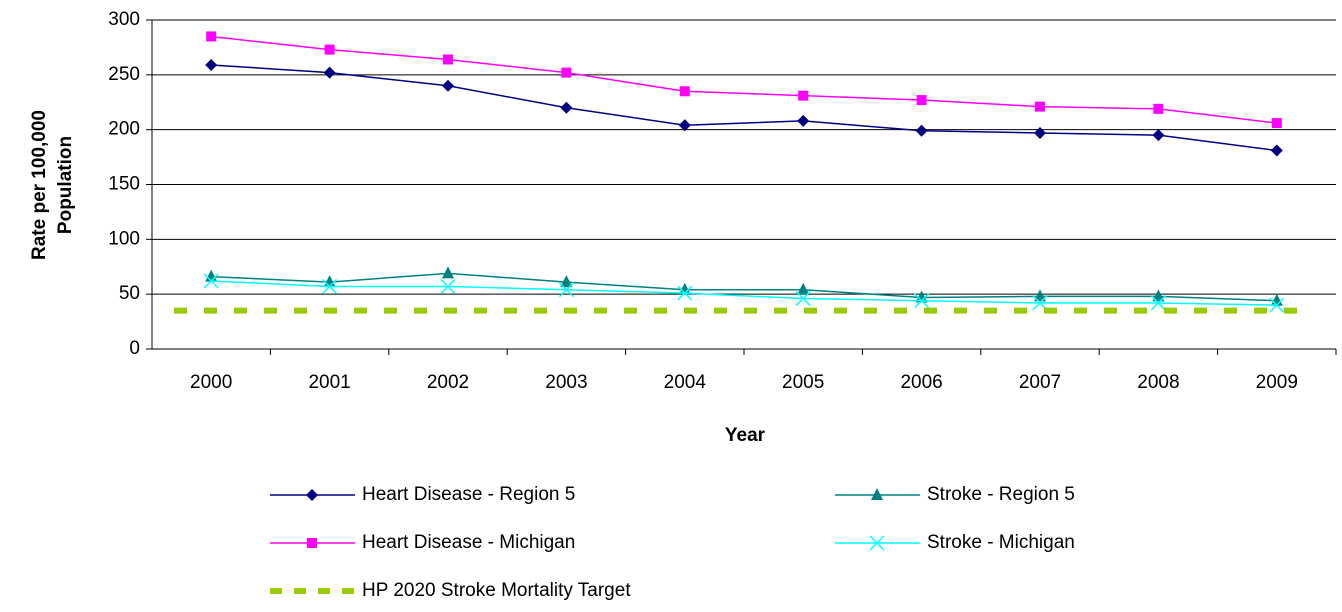 This screenshot has height=612, width=1342. What do you see at coordinates (124, 19) in the screenshot?
I see `y-tick-label: 300` at bounding box center [124, 19].